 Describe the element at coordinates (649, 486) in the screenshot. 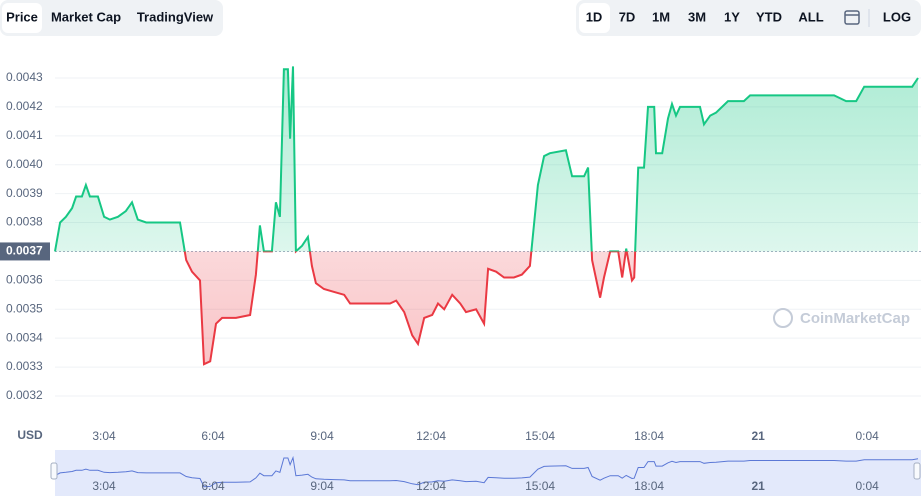

I see `navigator-tick-label: 18:04` at that location.